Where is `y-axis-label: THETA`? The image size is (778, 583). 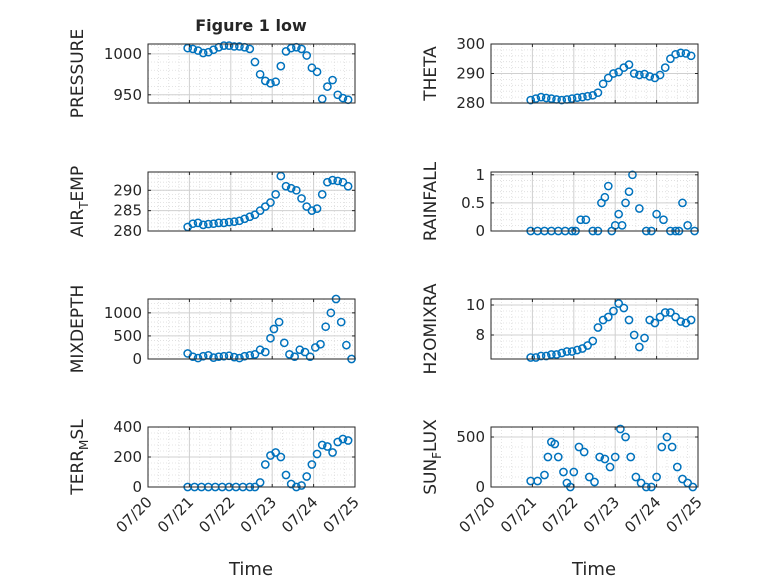 y-axis-label: THETA is located at coordinates (431, 74).